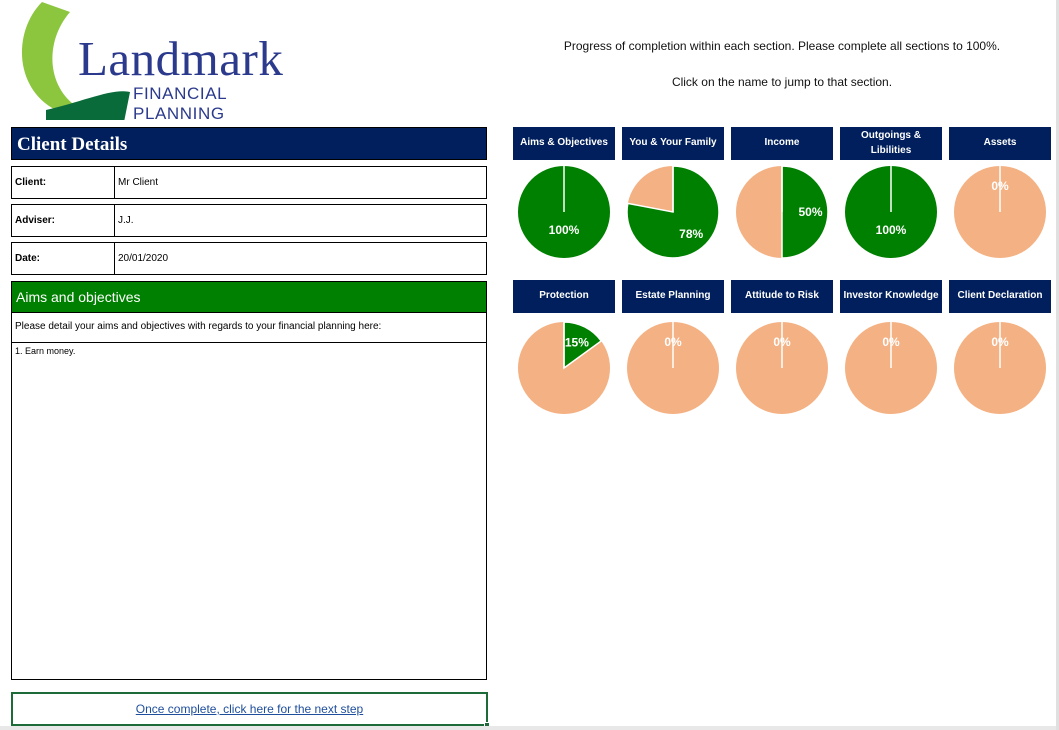  I want to click on client-value: Mr Client, so click(138, 182).